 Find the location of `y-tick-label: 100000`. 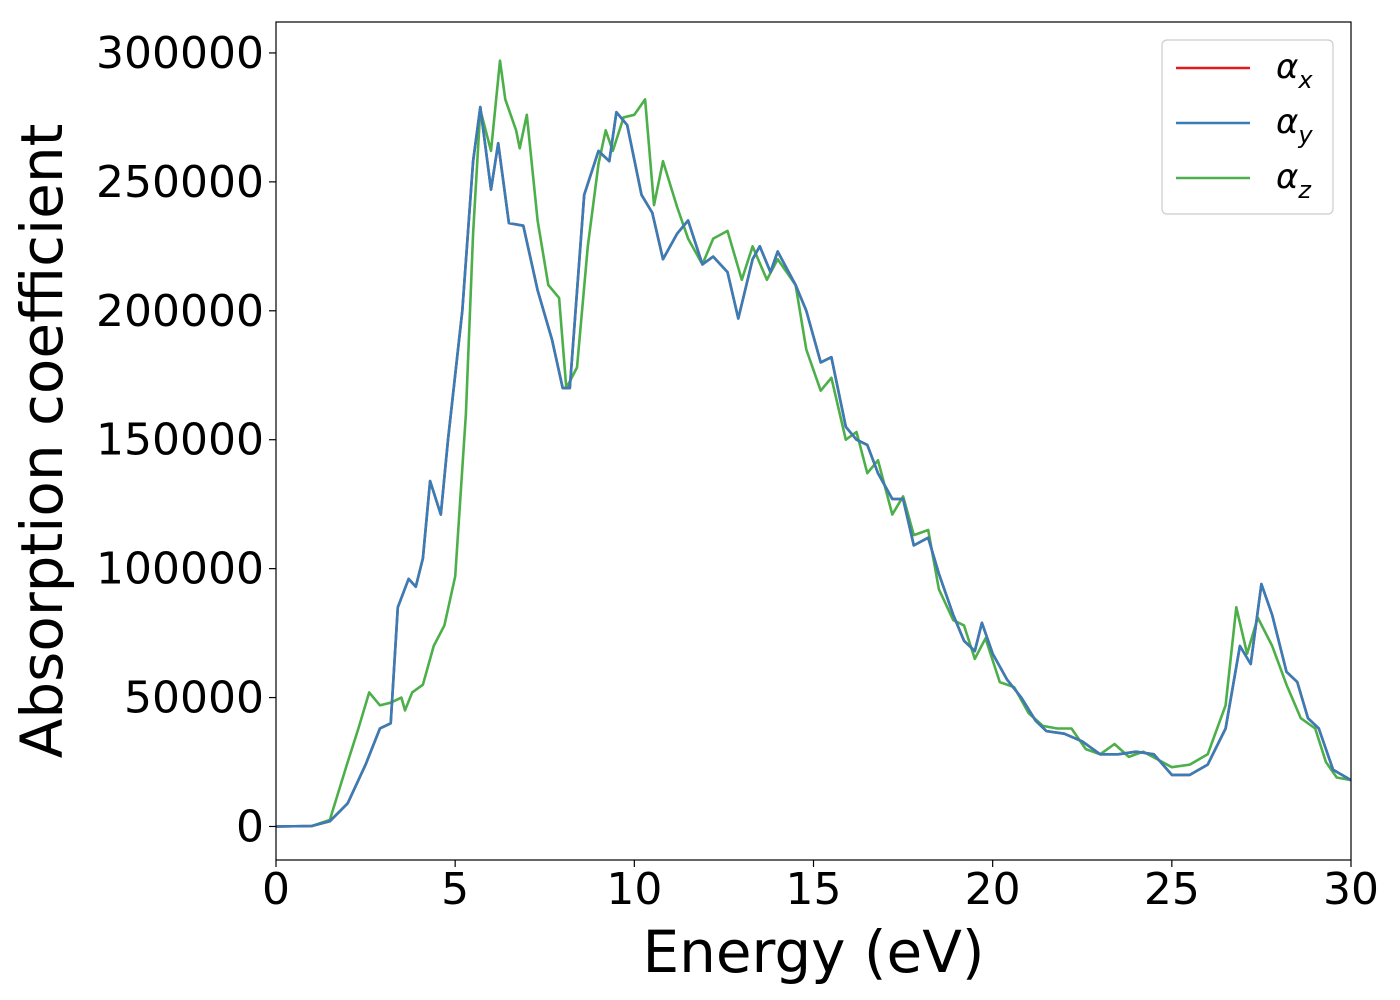

y-tick-label: 100000 is located at coordinates (180, 569).